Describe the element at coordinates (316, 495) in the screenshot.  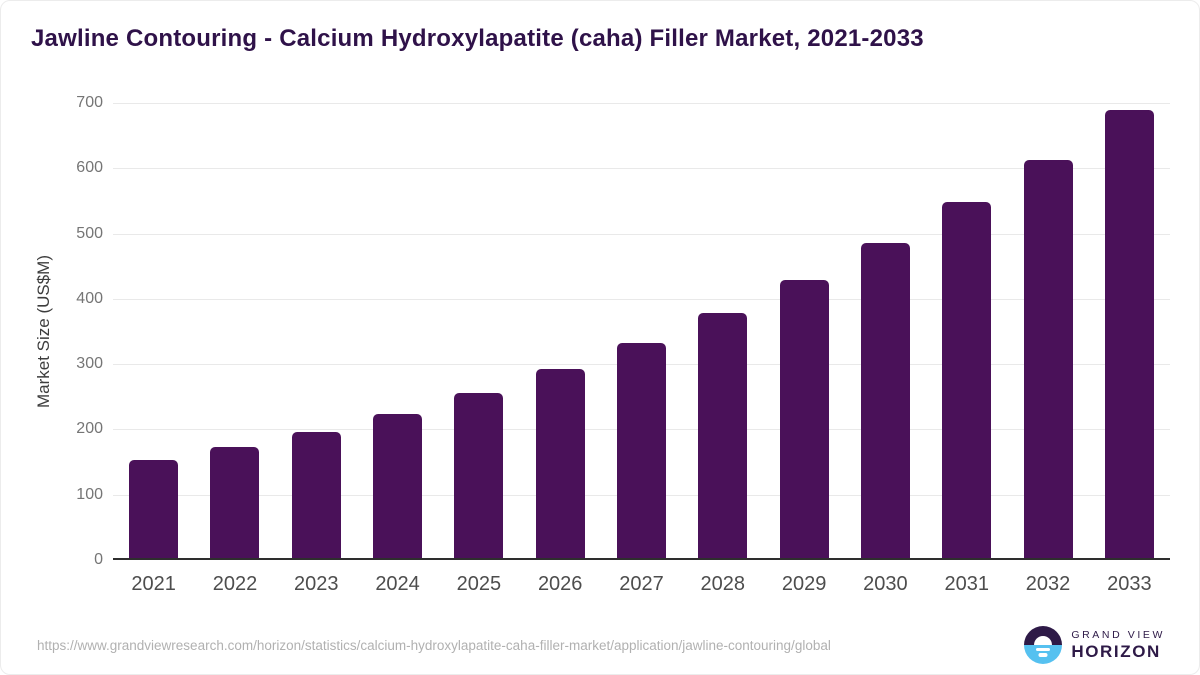
I see `bar-2023` at that location.